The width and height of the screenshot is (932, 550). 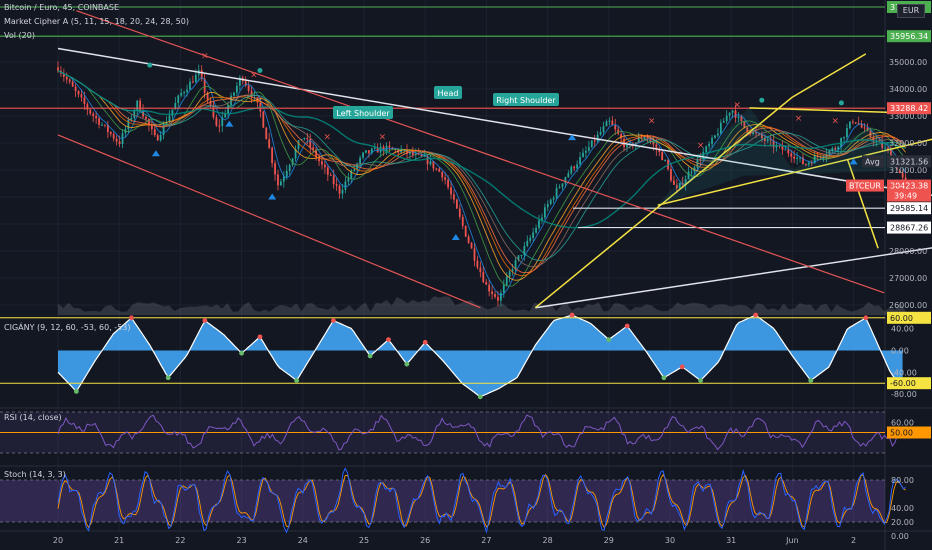 What do you see at coordinates (33, 417) in the screenshot?
I see `rsi-legend: RSI (14, close)` at bounding box center [33, 417].